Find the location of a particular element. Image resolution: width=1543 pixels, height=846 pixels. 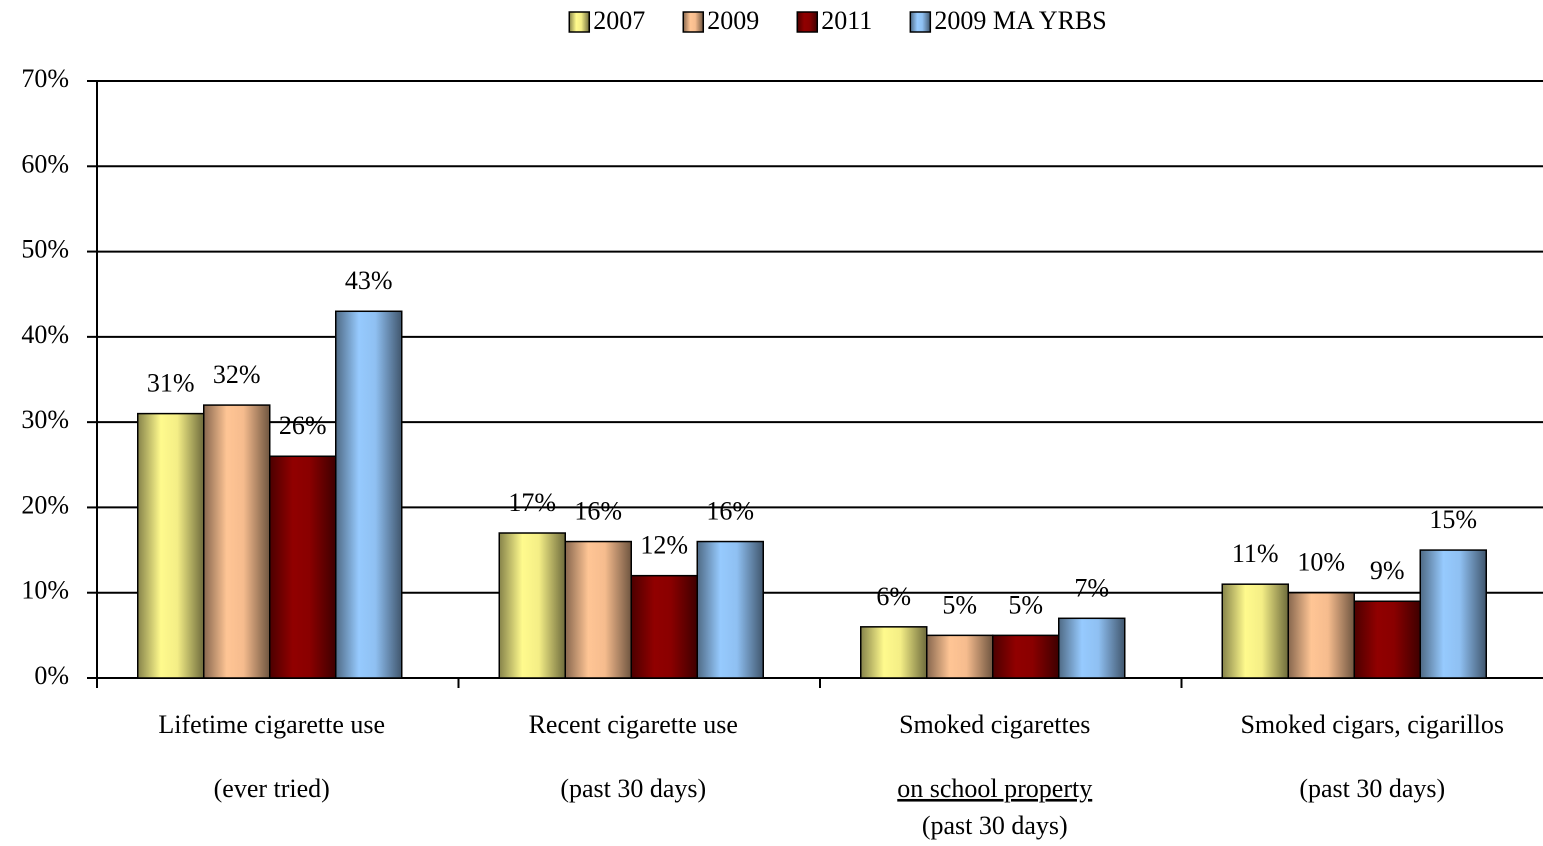

y-tick-label: 30% is located at coordinates (45, 419).